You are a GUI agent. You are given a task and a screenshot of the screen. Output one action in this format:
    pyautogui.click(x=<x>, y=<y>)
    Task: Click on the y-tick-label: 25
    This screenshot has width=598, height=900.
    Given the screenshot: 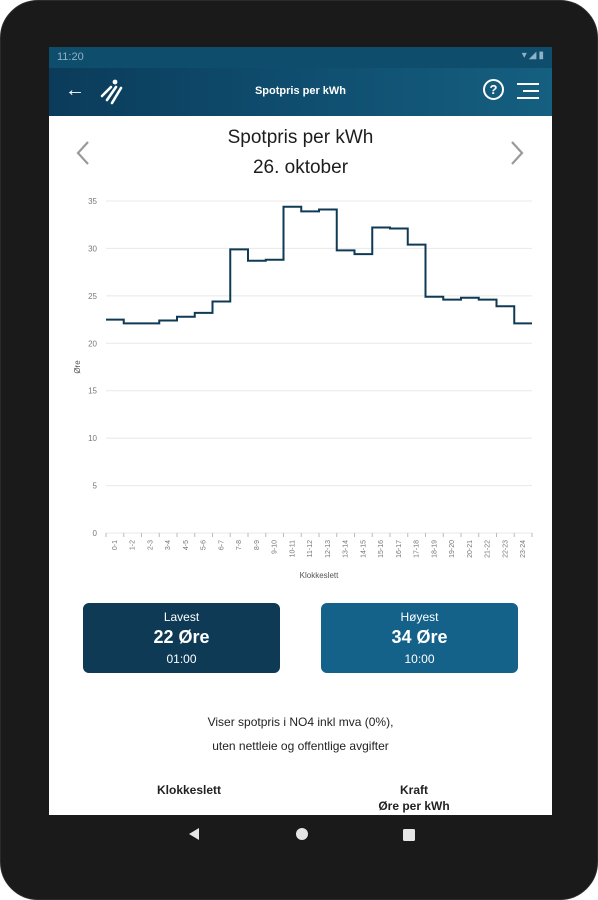 What is the action you would take?
    pyautogui.click(x=92, y=296)
    